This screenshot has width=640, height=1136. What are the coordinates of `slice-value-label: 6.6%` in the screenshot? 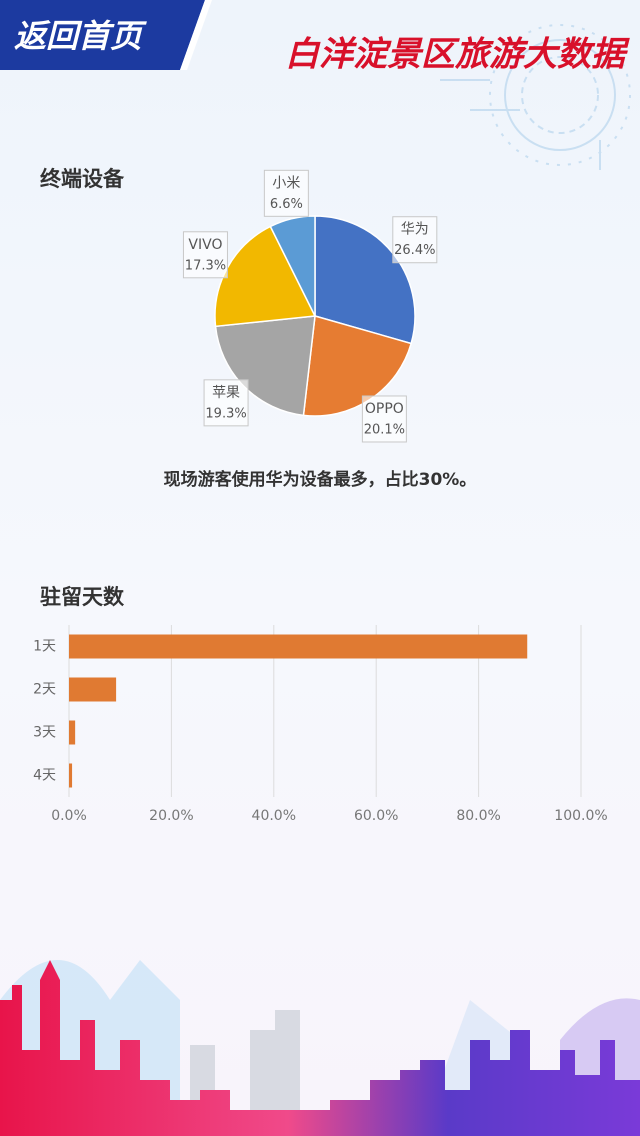 It's located at (286, 204).